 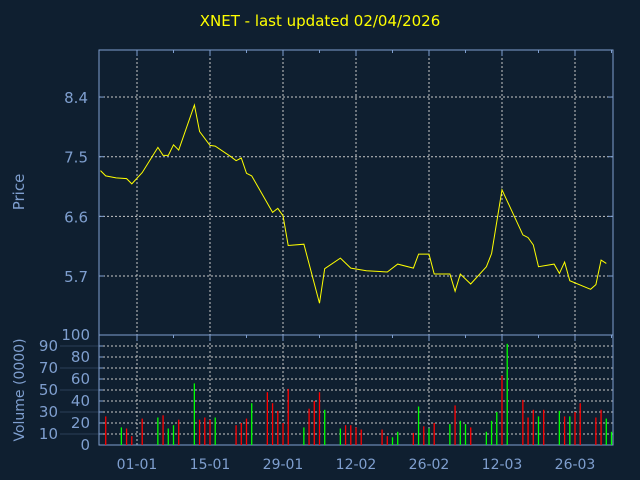 I want to click on x-tick-label: 29-01, so click(x=283, y=465).